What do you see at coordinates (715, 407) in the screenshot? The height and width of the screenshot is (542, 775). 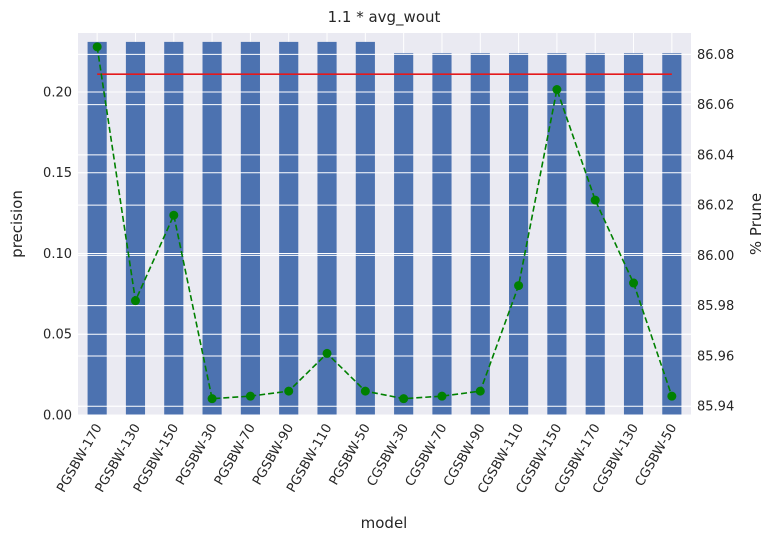 I see `y2-tick-label: 85.94` at bounding box center [715, 407].